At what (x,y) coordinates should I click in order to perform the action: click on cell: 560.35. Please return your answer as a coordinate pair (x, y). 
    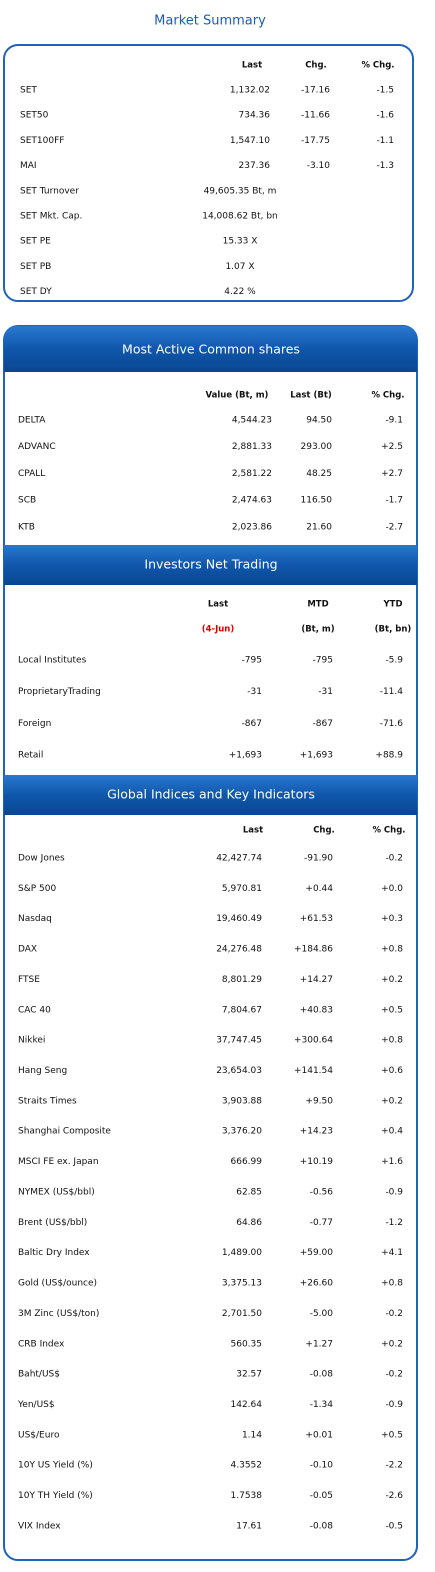
    Looking at the image, I should click on (247, 1344).